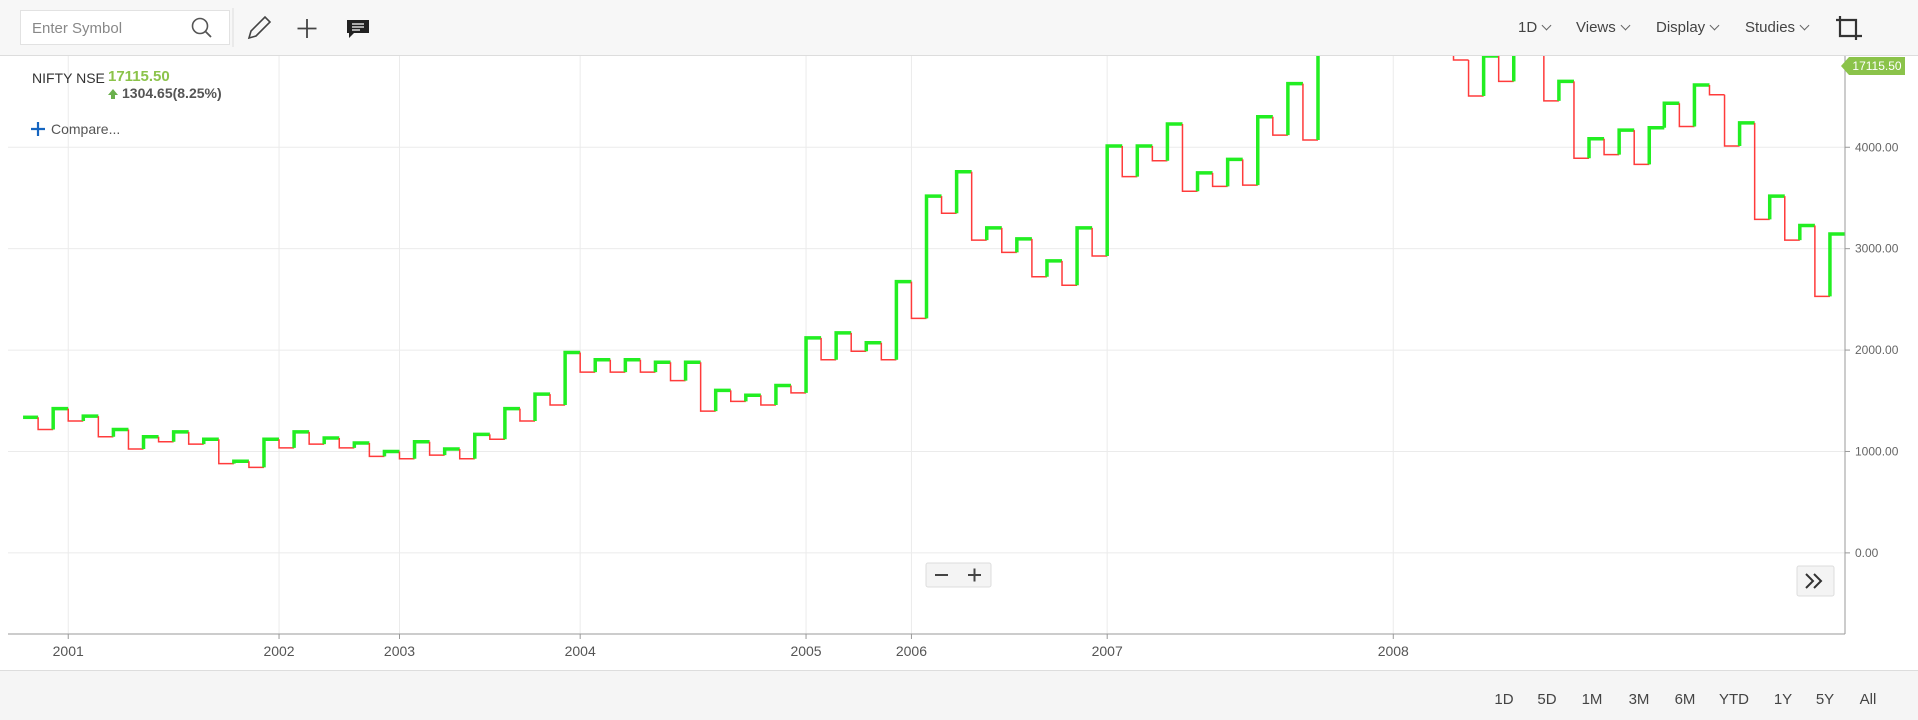 Image resolution: width=1918 pixels, height=720 pixels. Describe the element at coordinates (307, 28) in the screenshot. I see `crosshair-icon` at that location.